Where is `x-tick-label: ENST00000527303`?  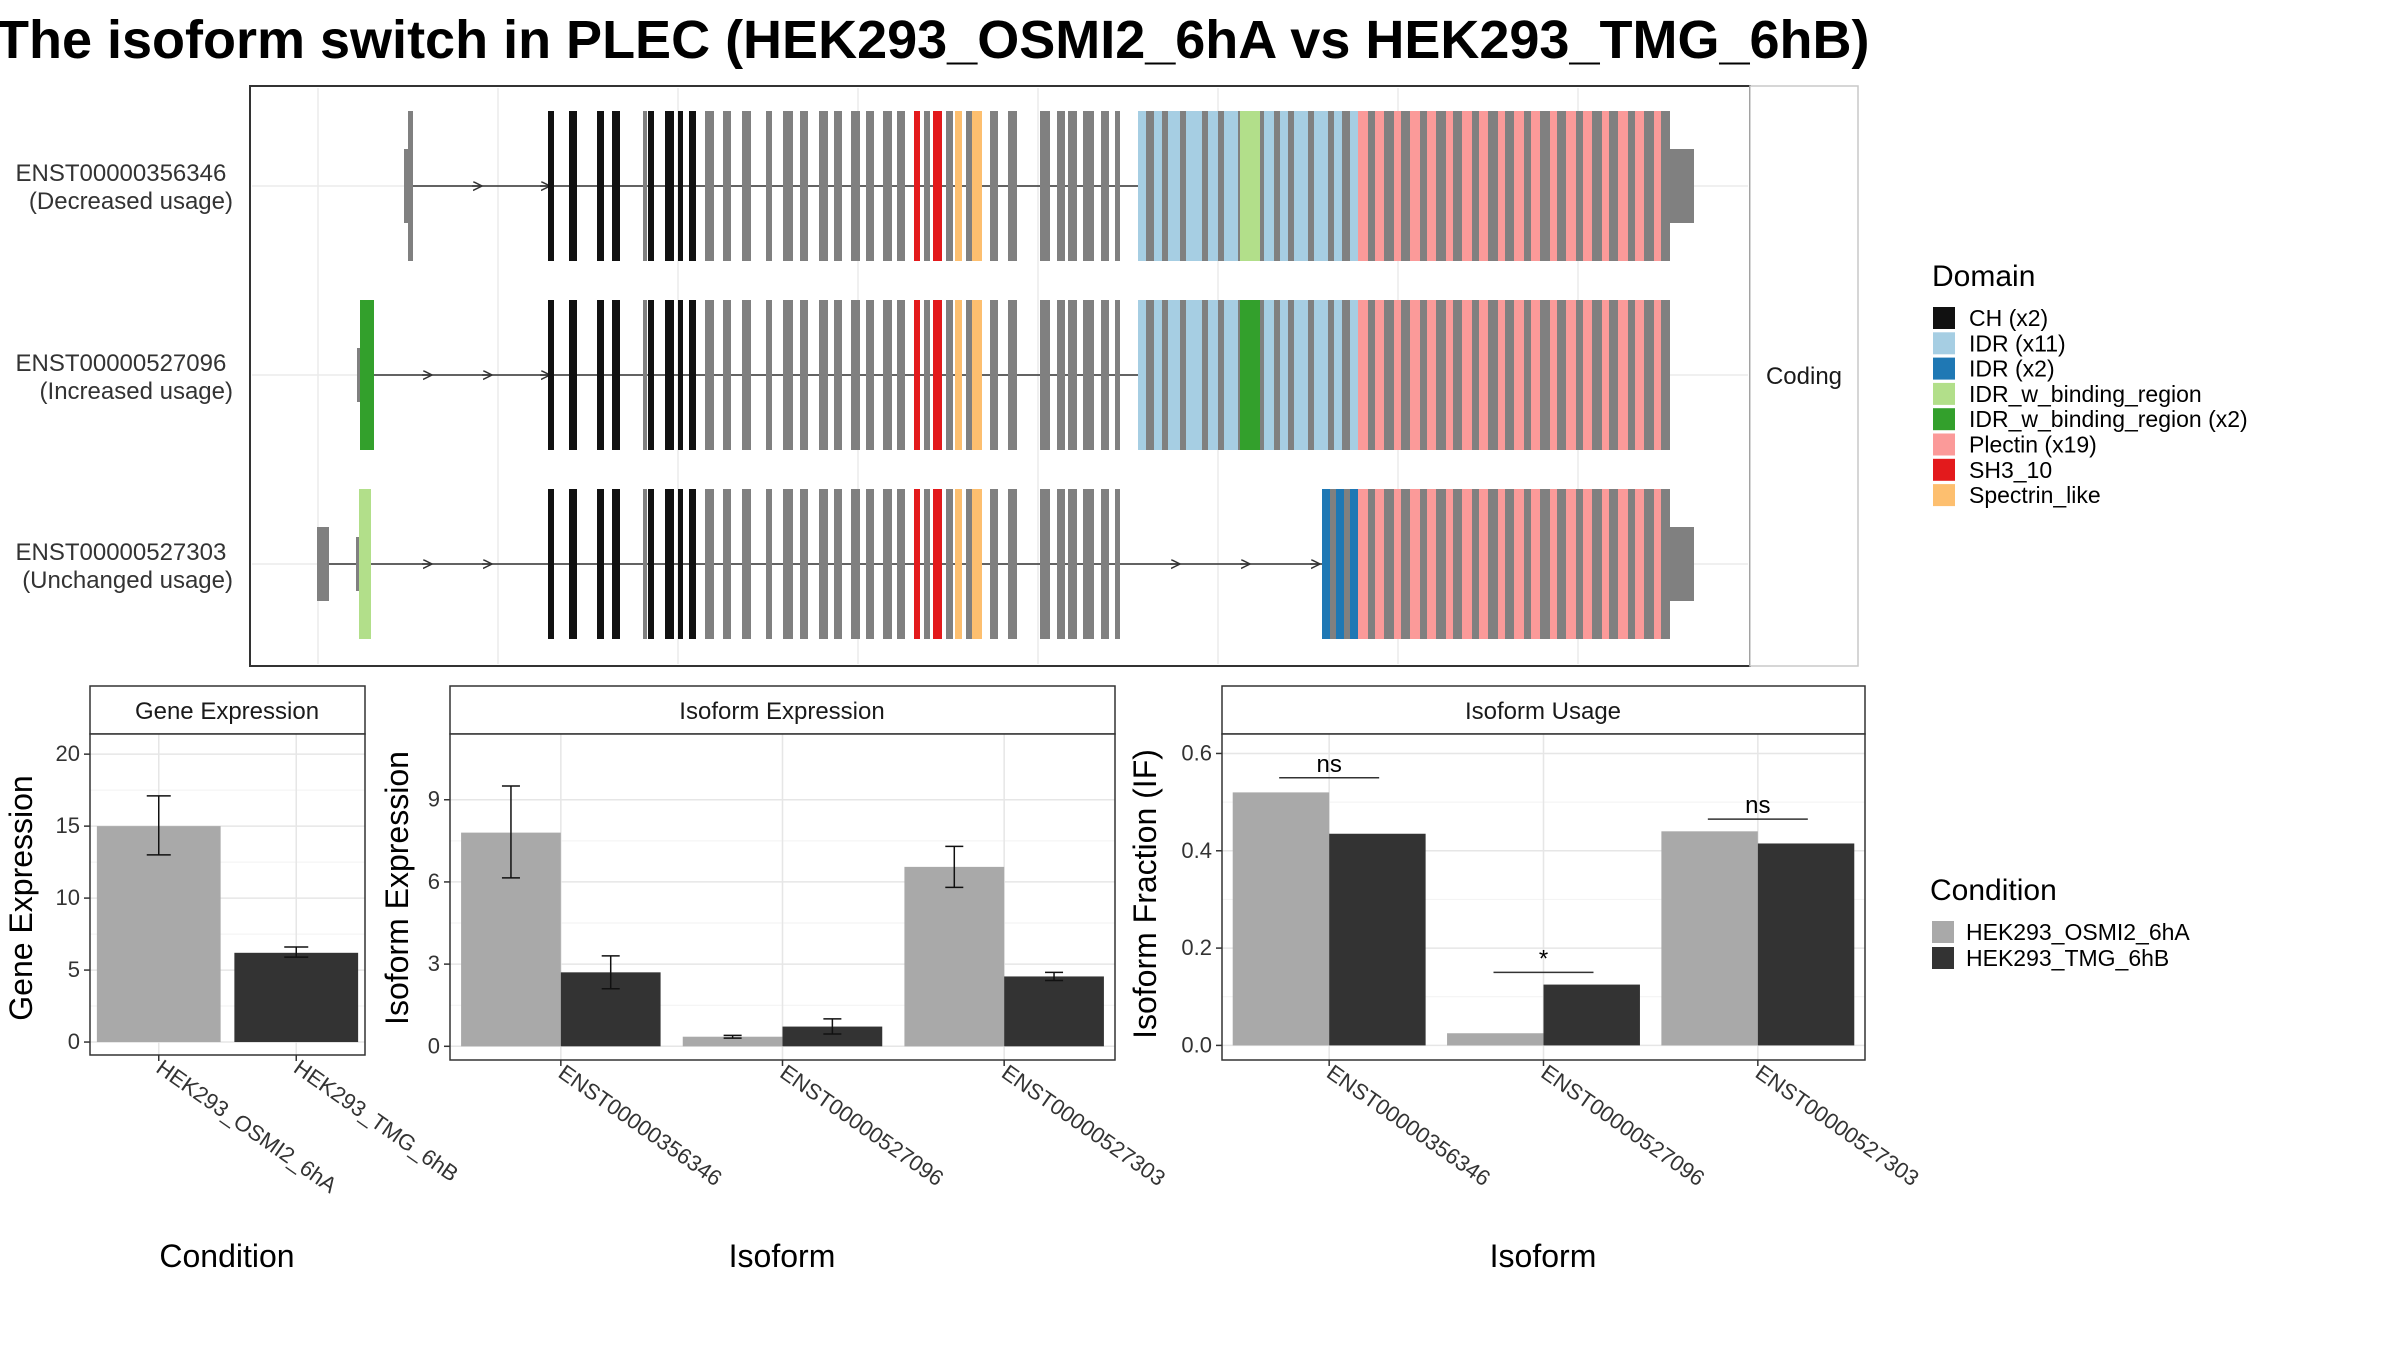
x-tick-label: ENST00000527303 is located at coordinates (1083, 1125).